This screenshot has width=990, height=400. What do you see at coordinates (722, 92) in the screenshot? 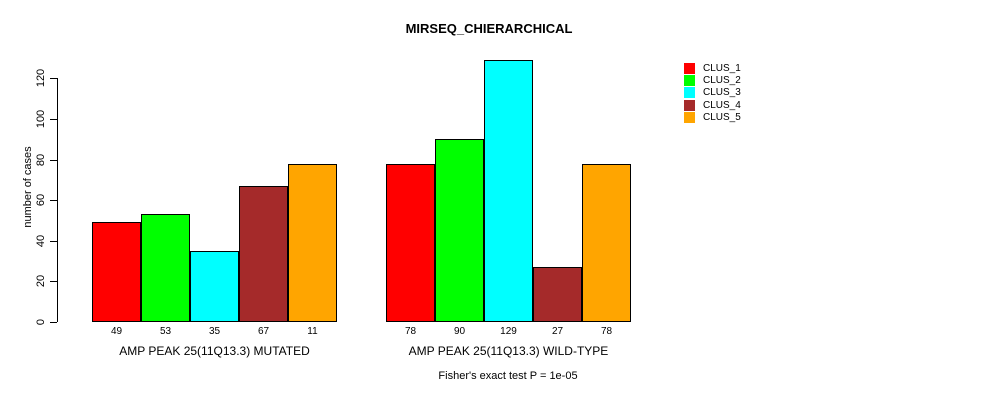
I see `legend-label: CLUS_3` at bounding box center [722, 92].